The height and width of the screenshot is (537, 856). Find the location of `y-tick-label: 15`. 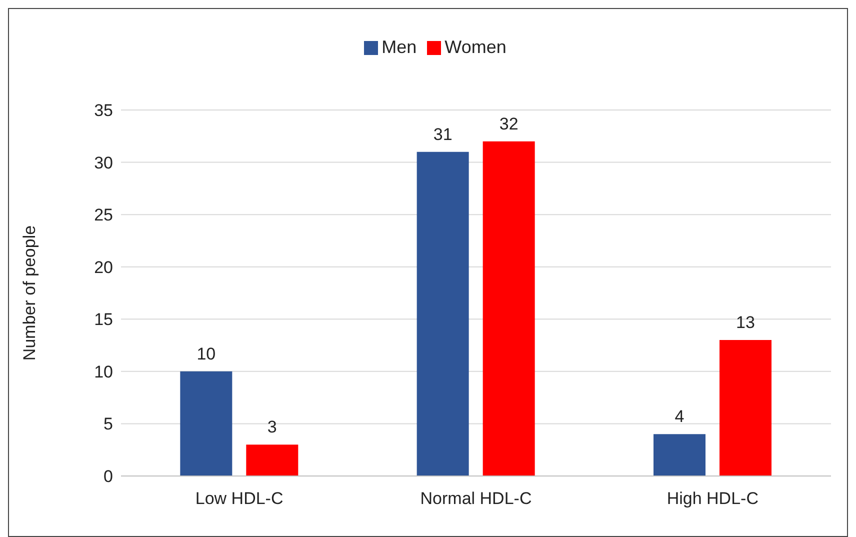

y-tick-label: 15 is located at coordinates (103, 320).